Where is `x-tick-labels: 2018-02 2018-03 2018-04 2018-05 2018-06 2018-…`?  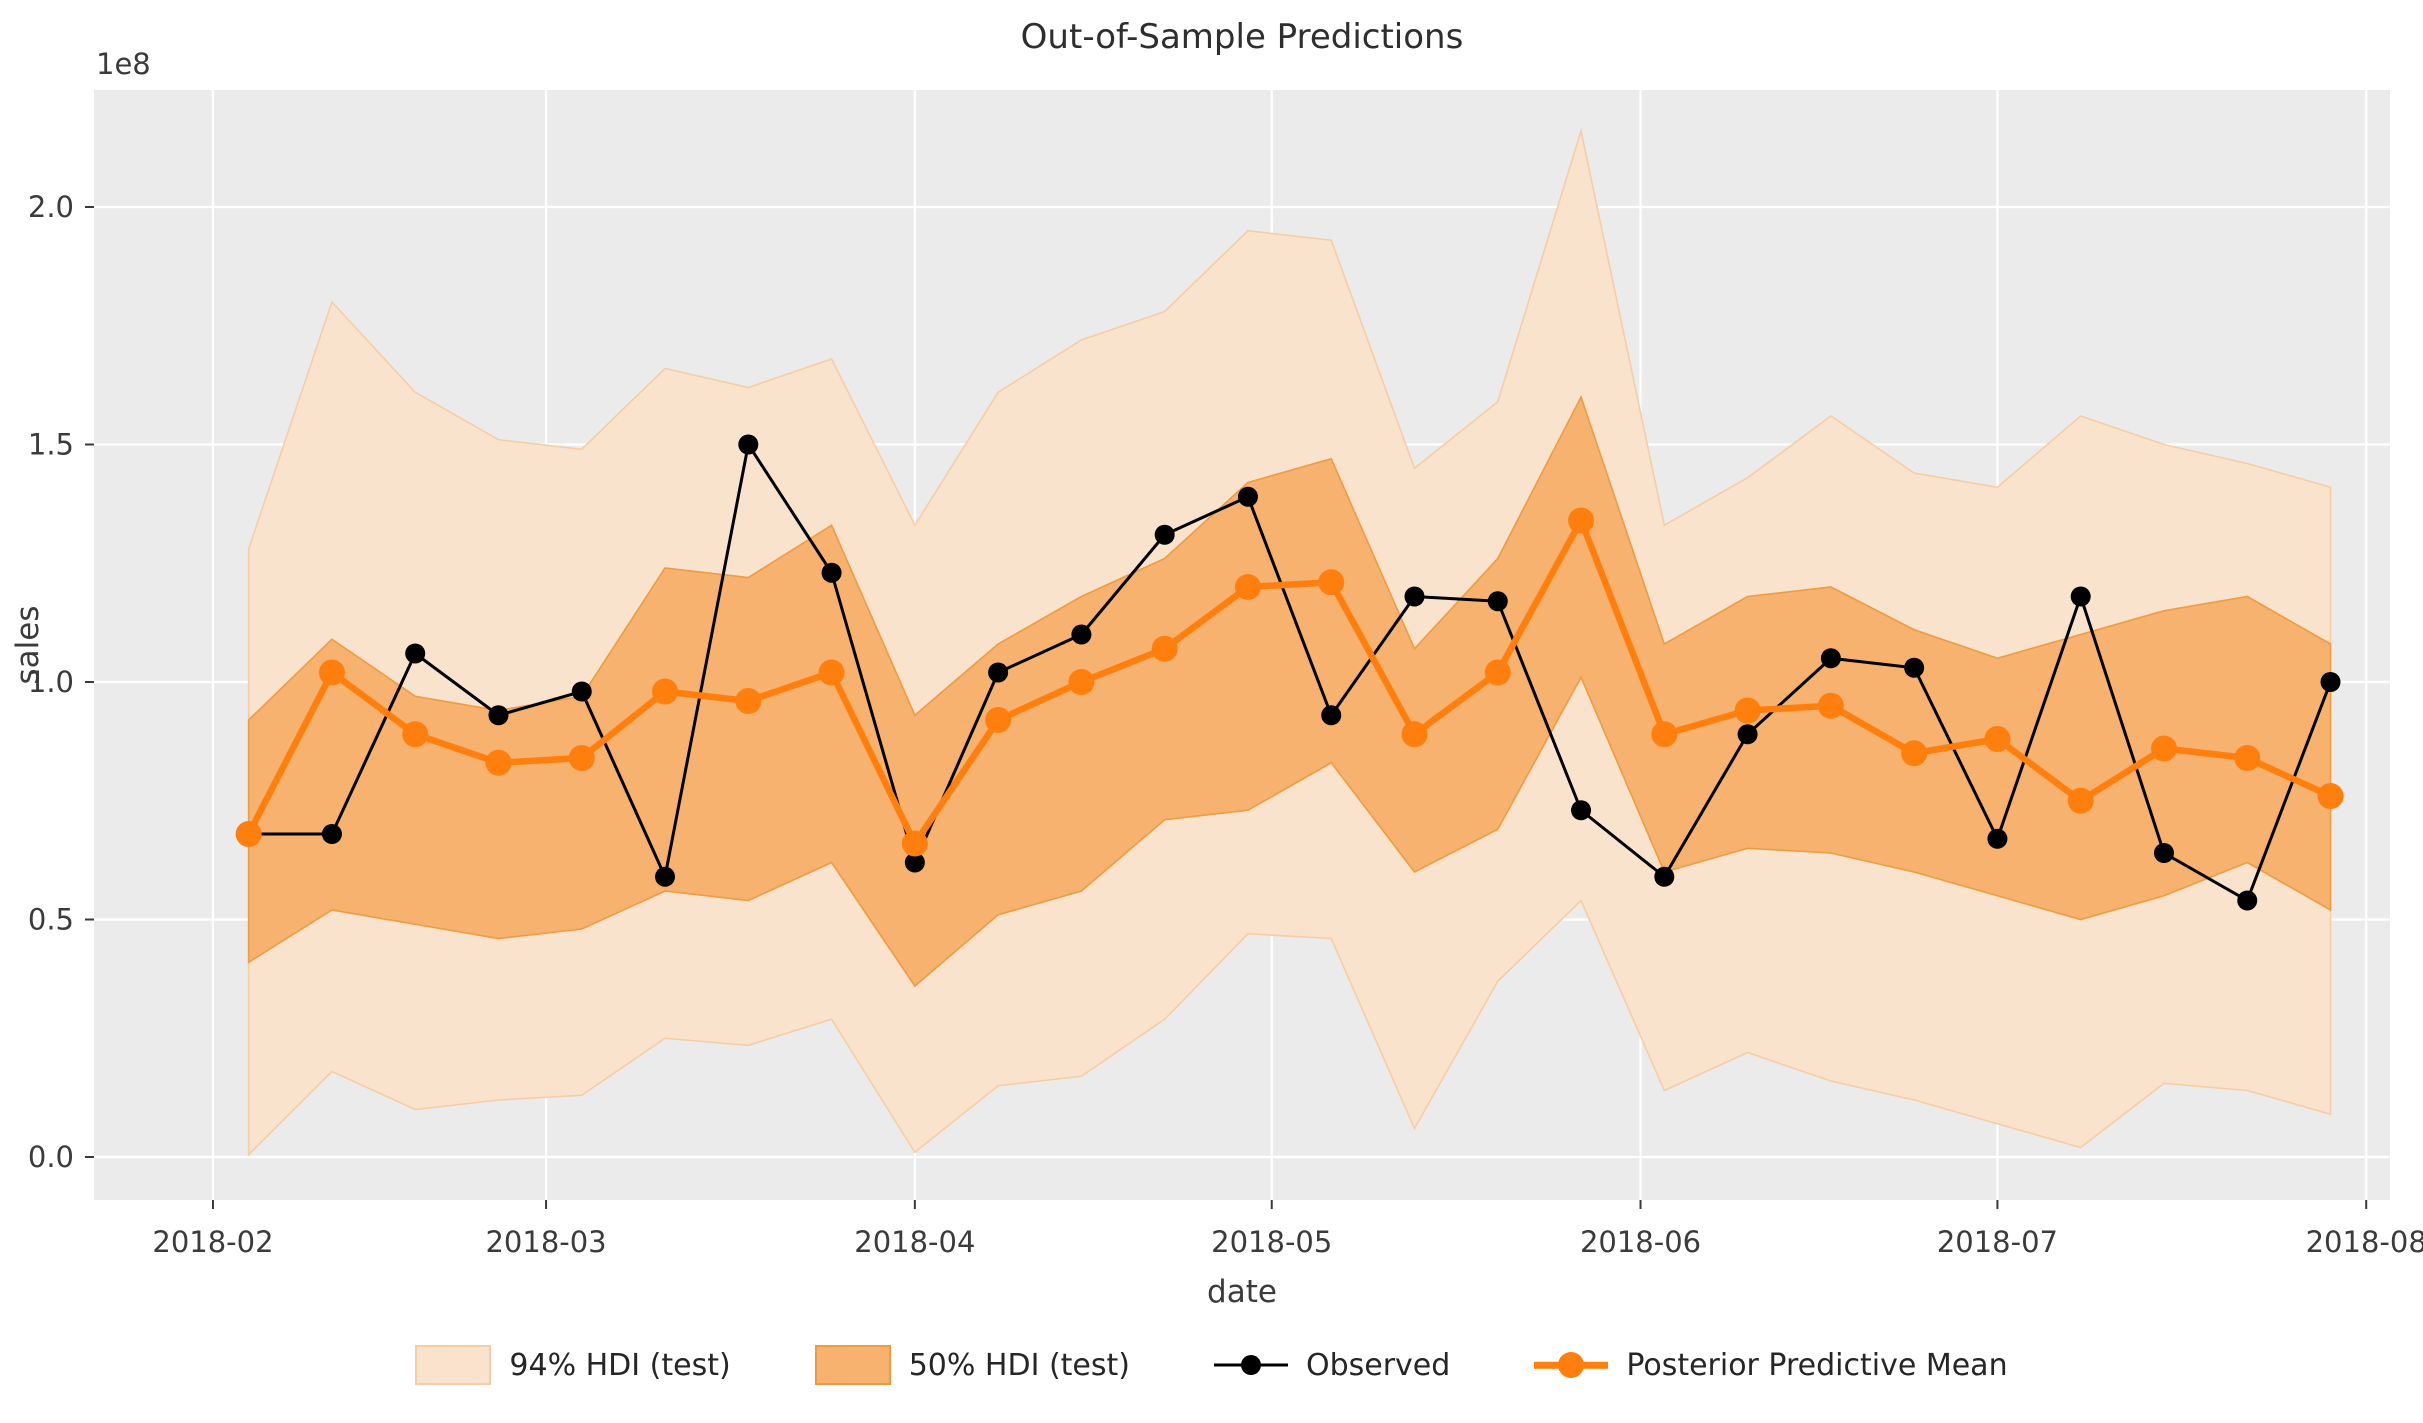
x-tick-labels: 2018-02 2018-03 2018-04 2018-05 2018-06 2018-… is located at coordinates (1287, 1242).